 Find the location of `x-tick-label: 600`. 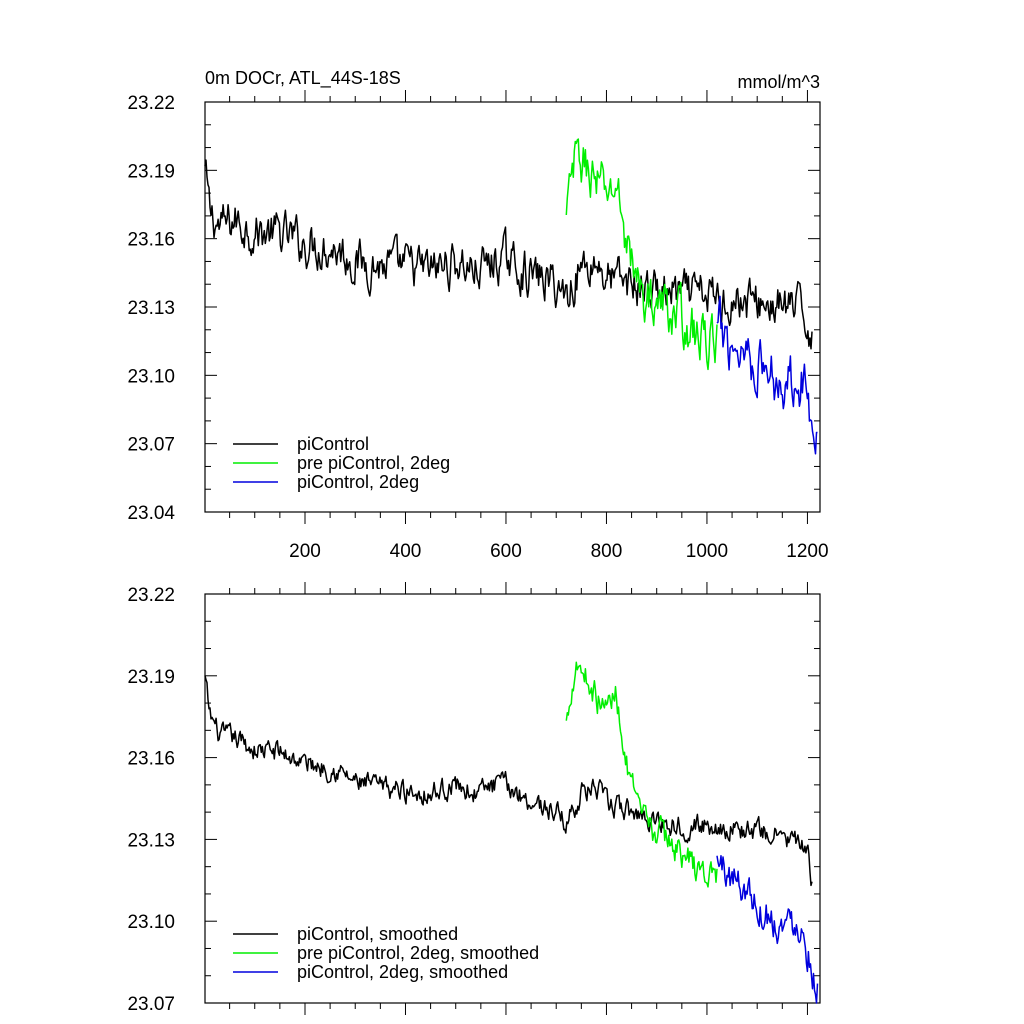

x-tick-label: 600 is located at coordinates (506, 551).